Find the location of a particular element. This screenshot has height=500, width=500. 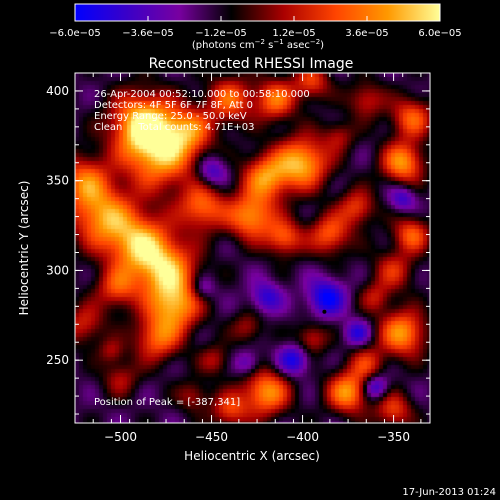

peak-dot is located at coordinates (324, 311).